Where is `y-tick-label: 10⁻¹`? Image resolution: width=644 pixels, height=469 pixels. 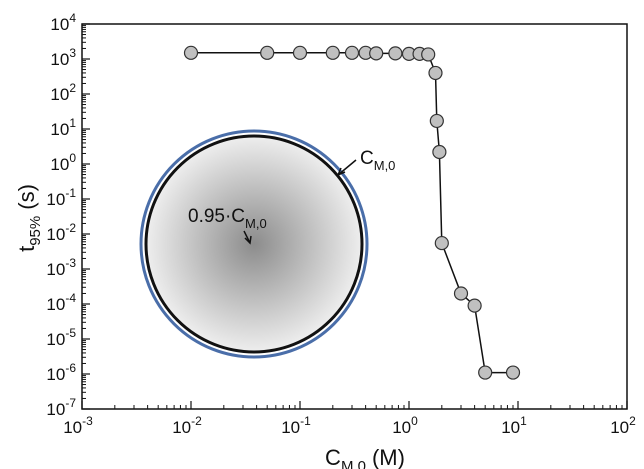 y-tick-label: 10⁻¹ is located at coordinates (61, 197).